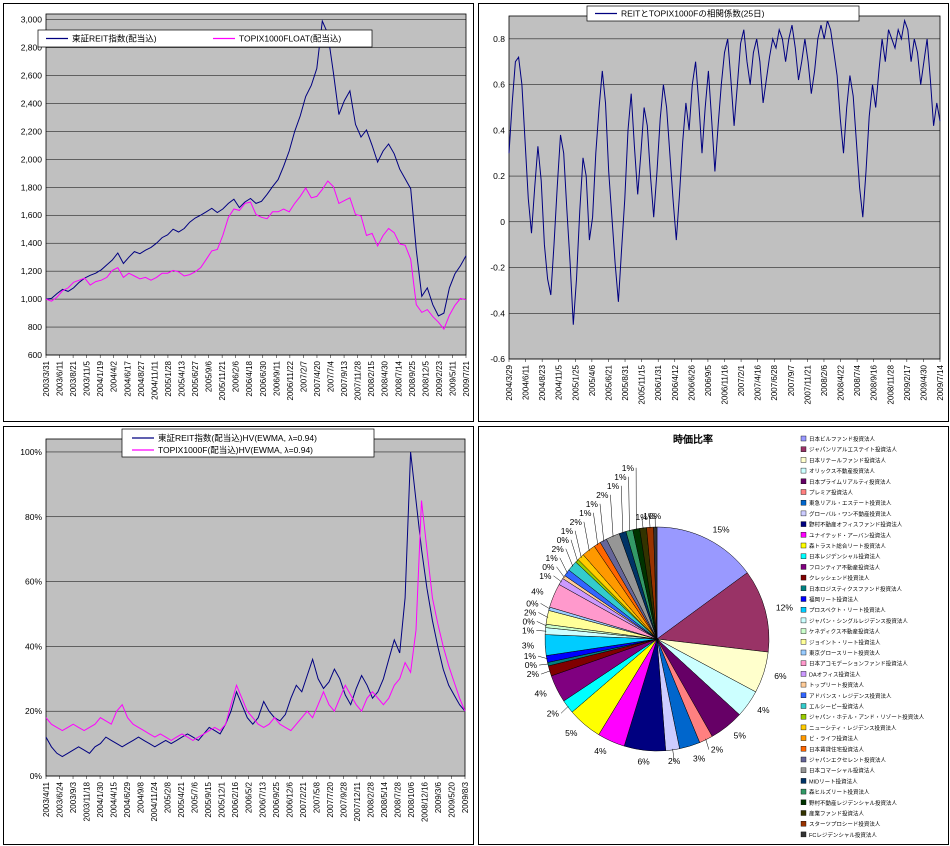  Describe the element at coordinates (542, 382) in the screenshot. I see `svg-text: 2004/8/23` at that location.